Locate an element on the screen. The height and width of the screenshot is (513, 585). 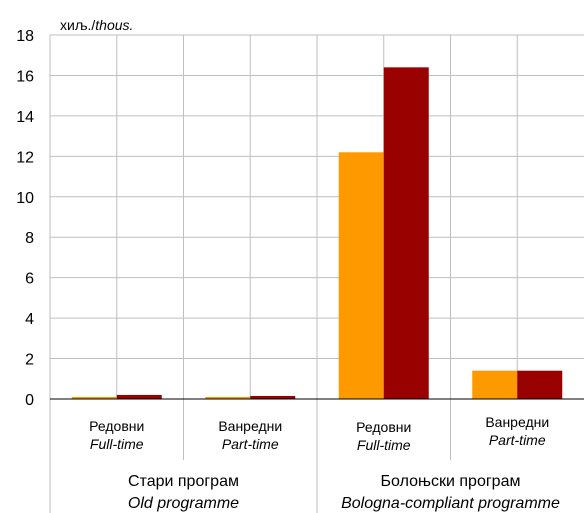
y-tick-label: 8 is located at coordinates (29, 238).